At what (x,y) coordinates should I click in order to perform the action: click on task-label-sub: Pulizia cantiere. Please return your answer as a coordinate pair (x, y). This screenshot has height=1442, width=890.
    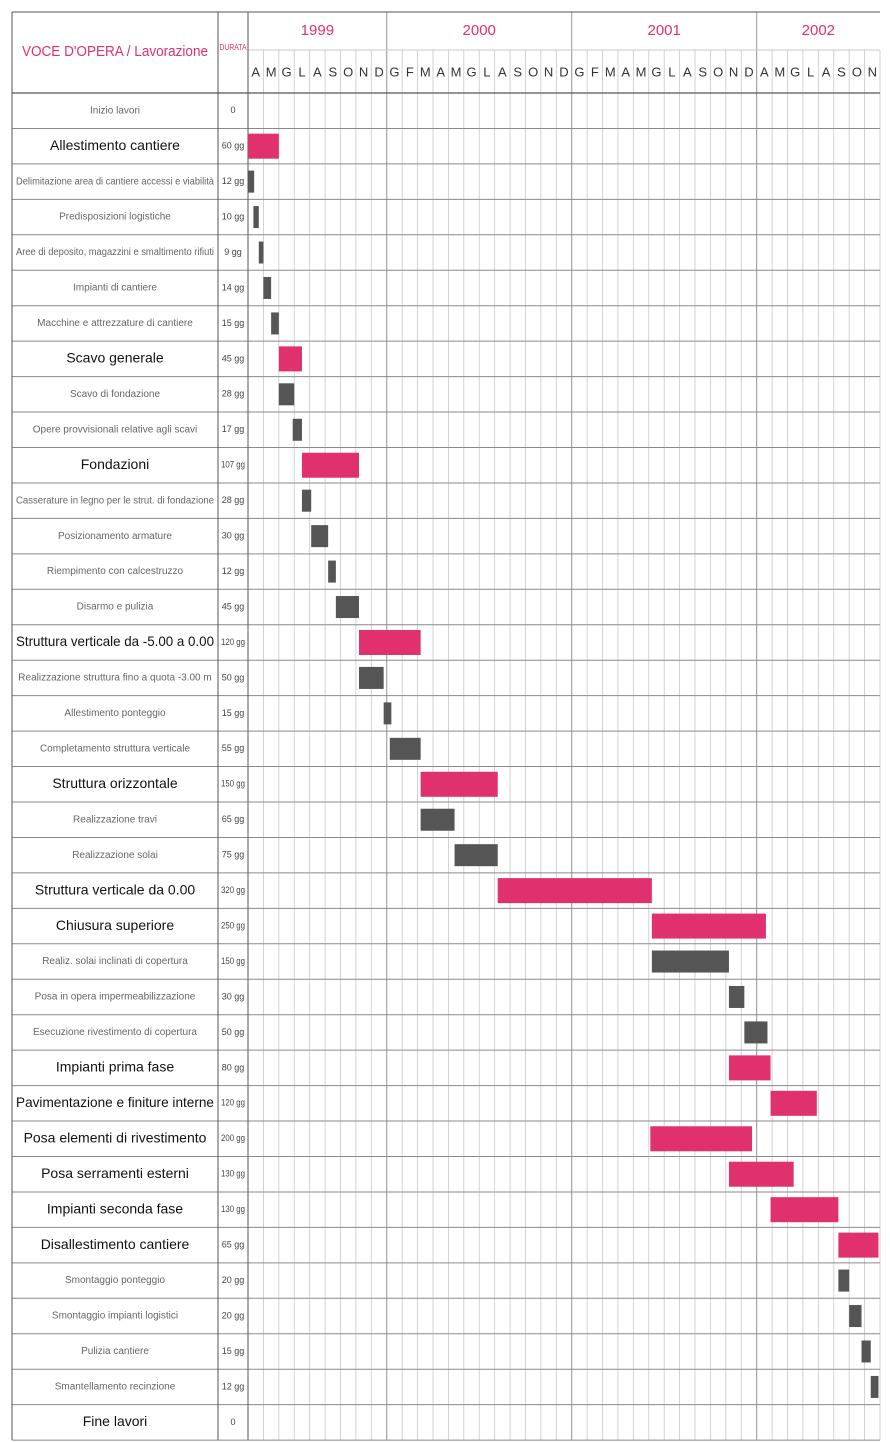
    Looking at the image, I should click on (115, 1351).